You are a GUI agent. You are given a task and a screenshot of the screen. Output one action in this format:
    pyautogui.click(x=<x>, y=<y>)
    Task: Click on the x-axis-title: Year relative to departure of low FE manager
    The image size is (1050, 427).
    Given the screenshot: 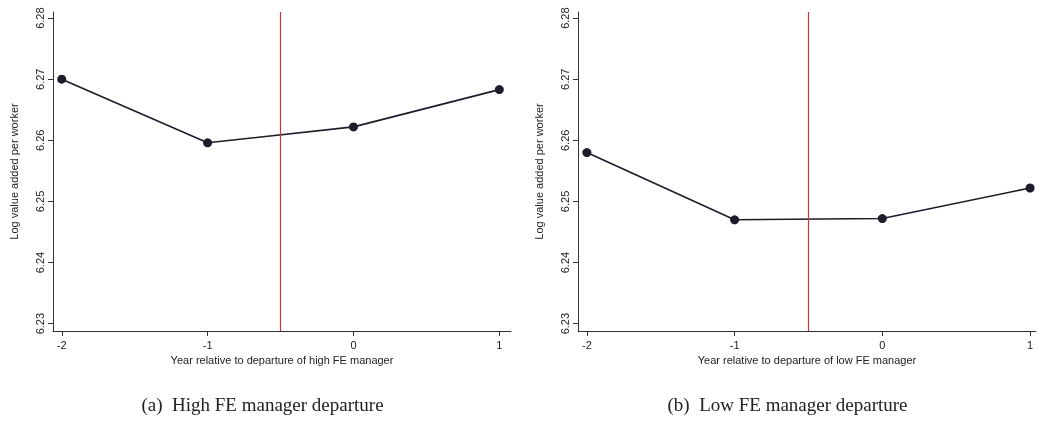 What is the action you would take?
    pyautogui.click(x=807, y=360)
    